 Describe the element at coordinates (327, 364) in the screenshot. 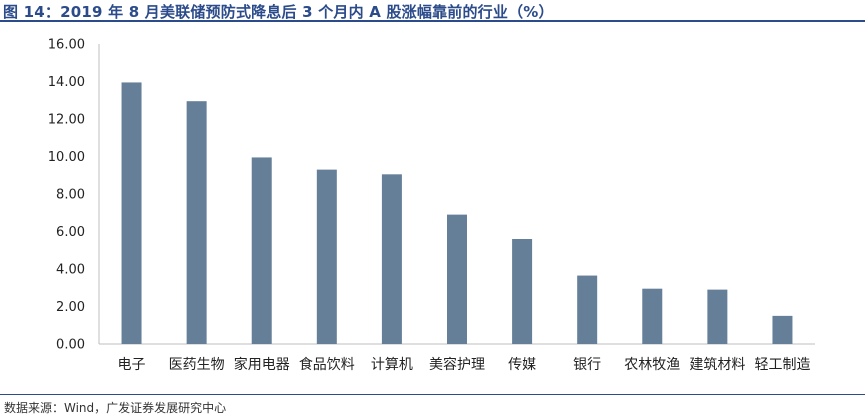

I see `x-tick-label: 食品饮料` at that location.